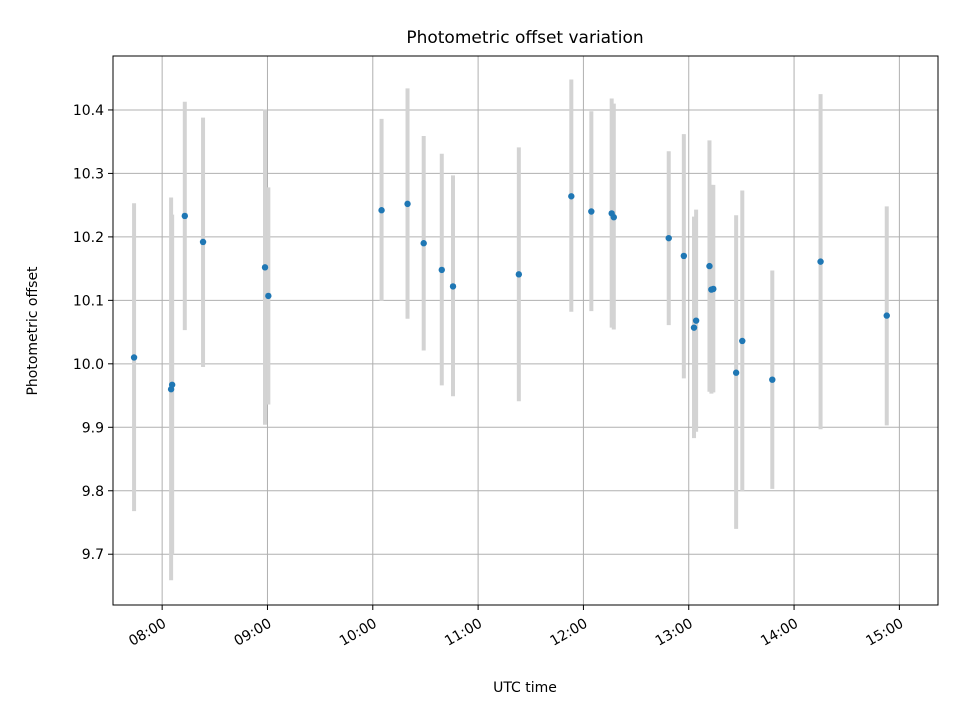 The image size is (960, 724). Describe the element at coordinates (93, 428) in the screenshot. I see `y-tick-label: 9.9` at that location.